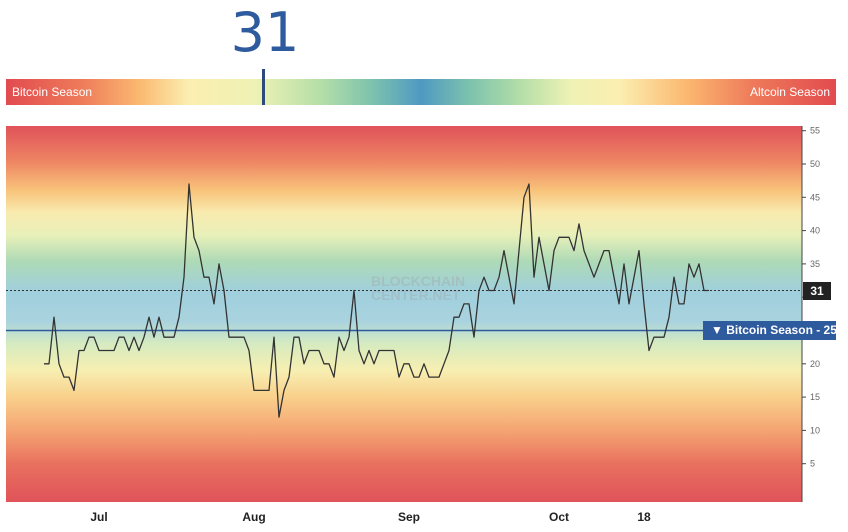 Image resolution: width=848 pixels, height=532 pixels. I want to click on bitcoin-season-threshold-badge: ▼ Bitcoin Season - 25, so click(770, 330).